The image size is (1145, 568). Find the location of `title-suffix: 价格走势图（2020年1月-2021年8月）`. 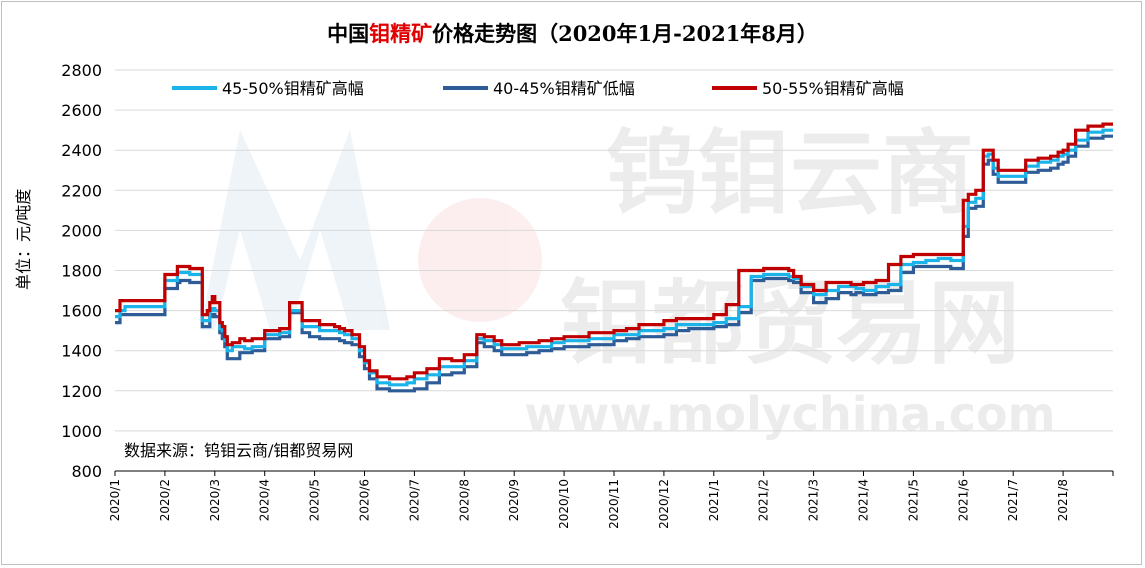

title-suffix: 价格走势图（2020年1月-2021年8月） is located at coordinates (625, 33).